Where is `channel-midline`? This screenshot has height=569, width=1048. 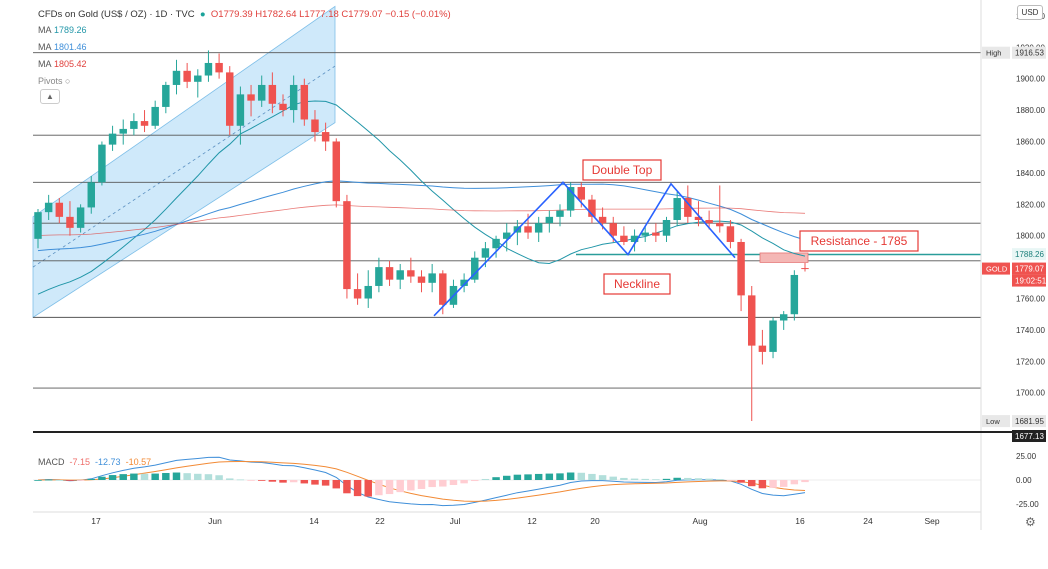 channel-midline is located at coordinates (184, 166).